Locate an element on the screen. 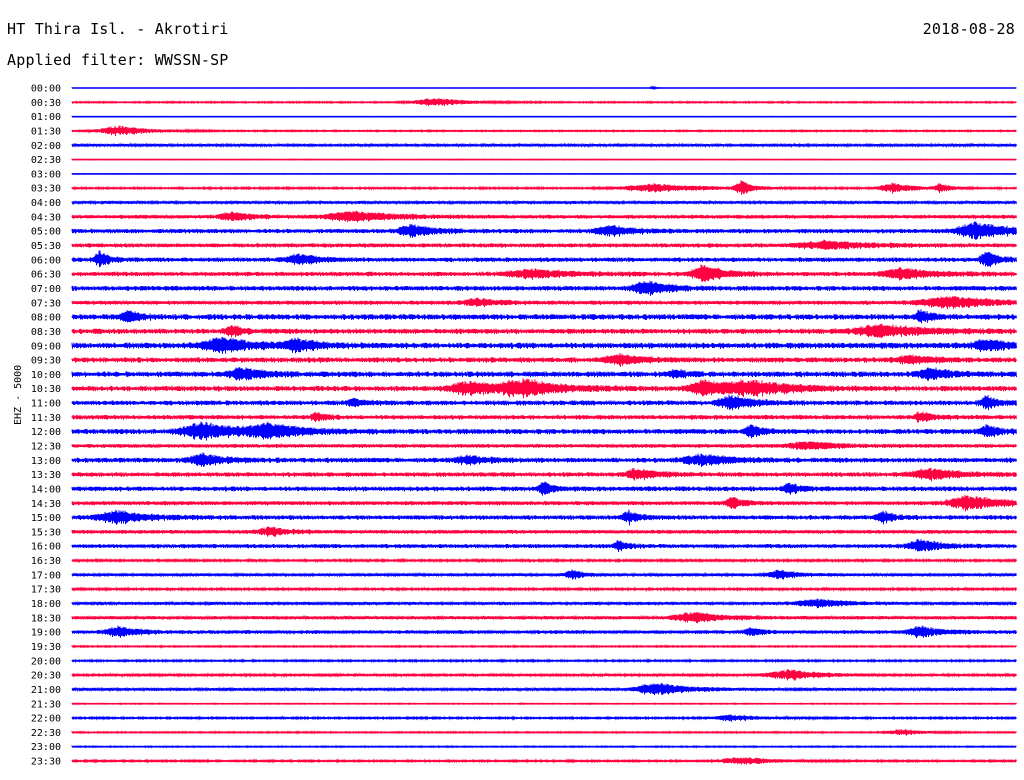 The image size is (1024, 780). time-label-0430: 04:30 is located at coordinates (46, 217).